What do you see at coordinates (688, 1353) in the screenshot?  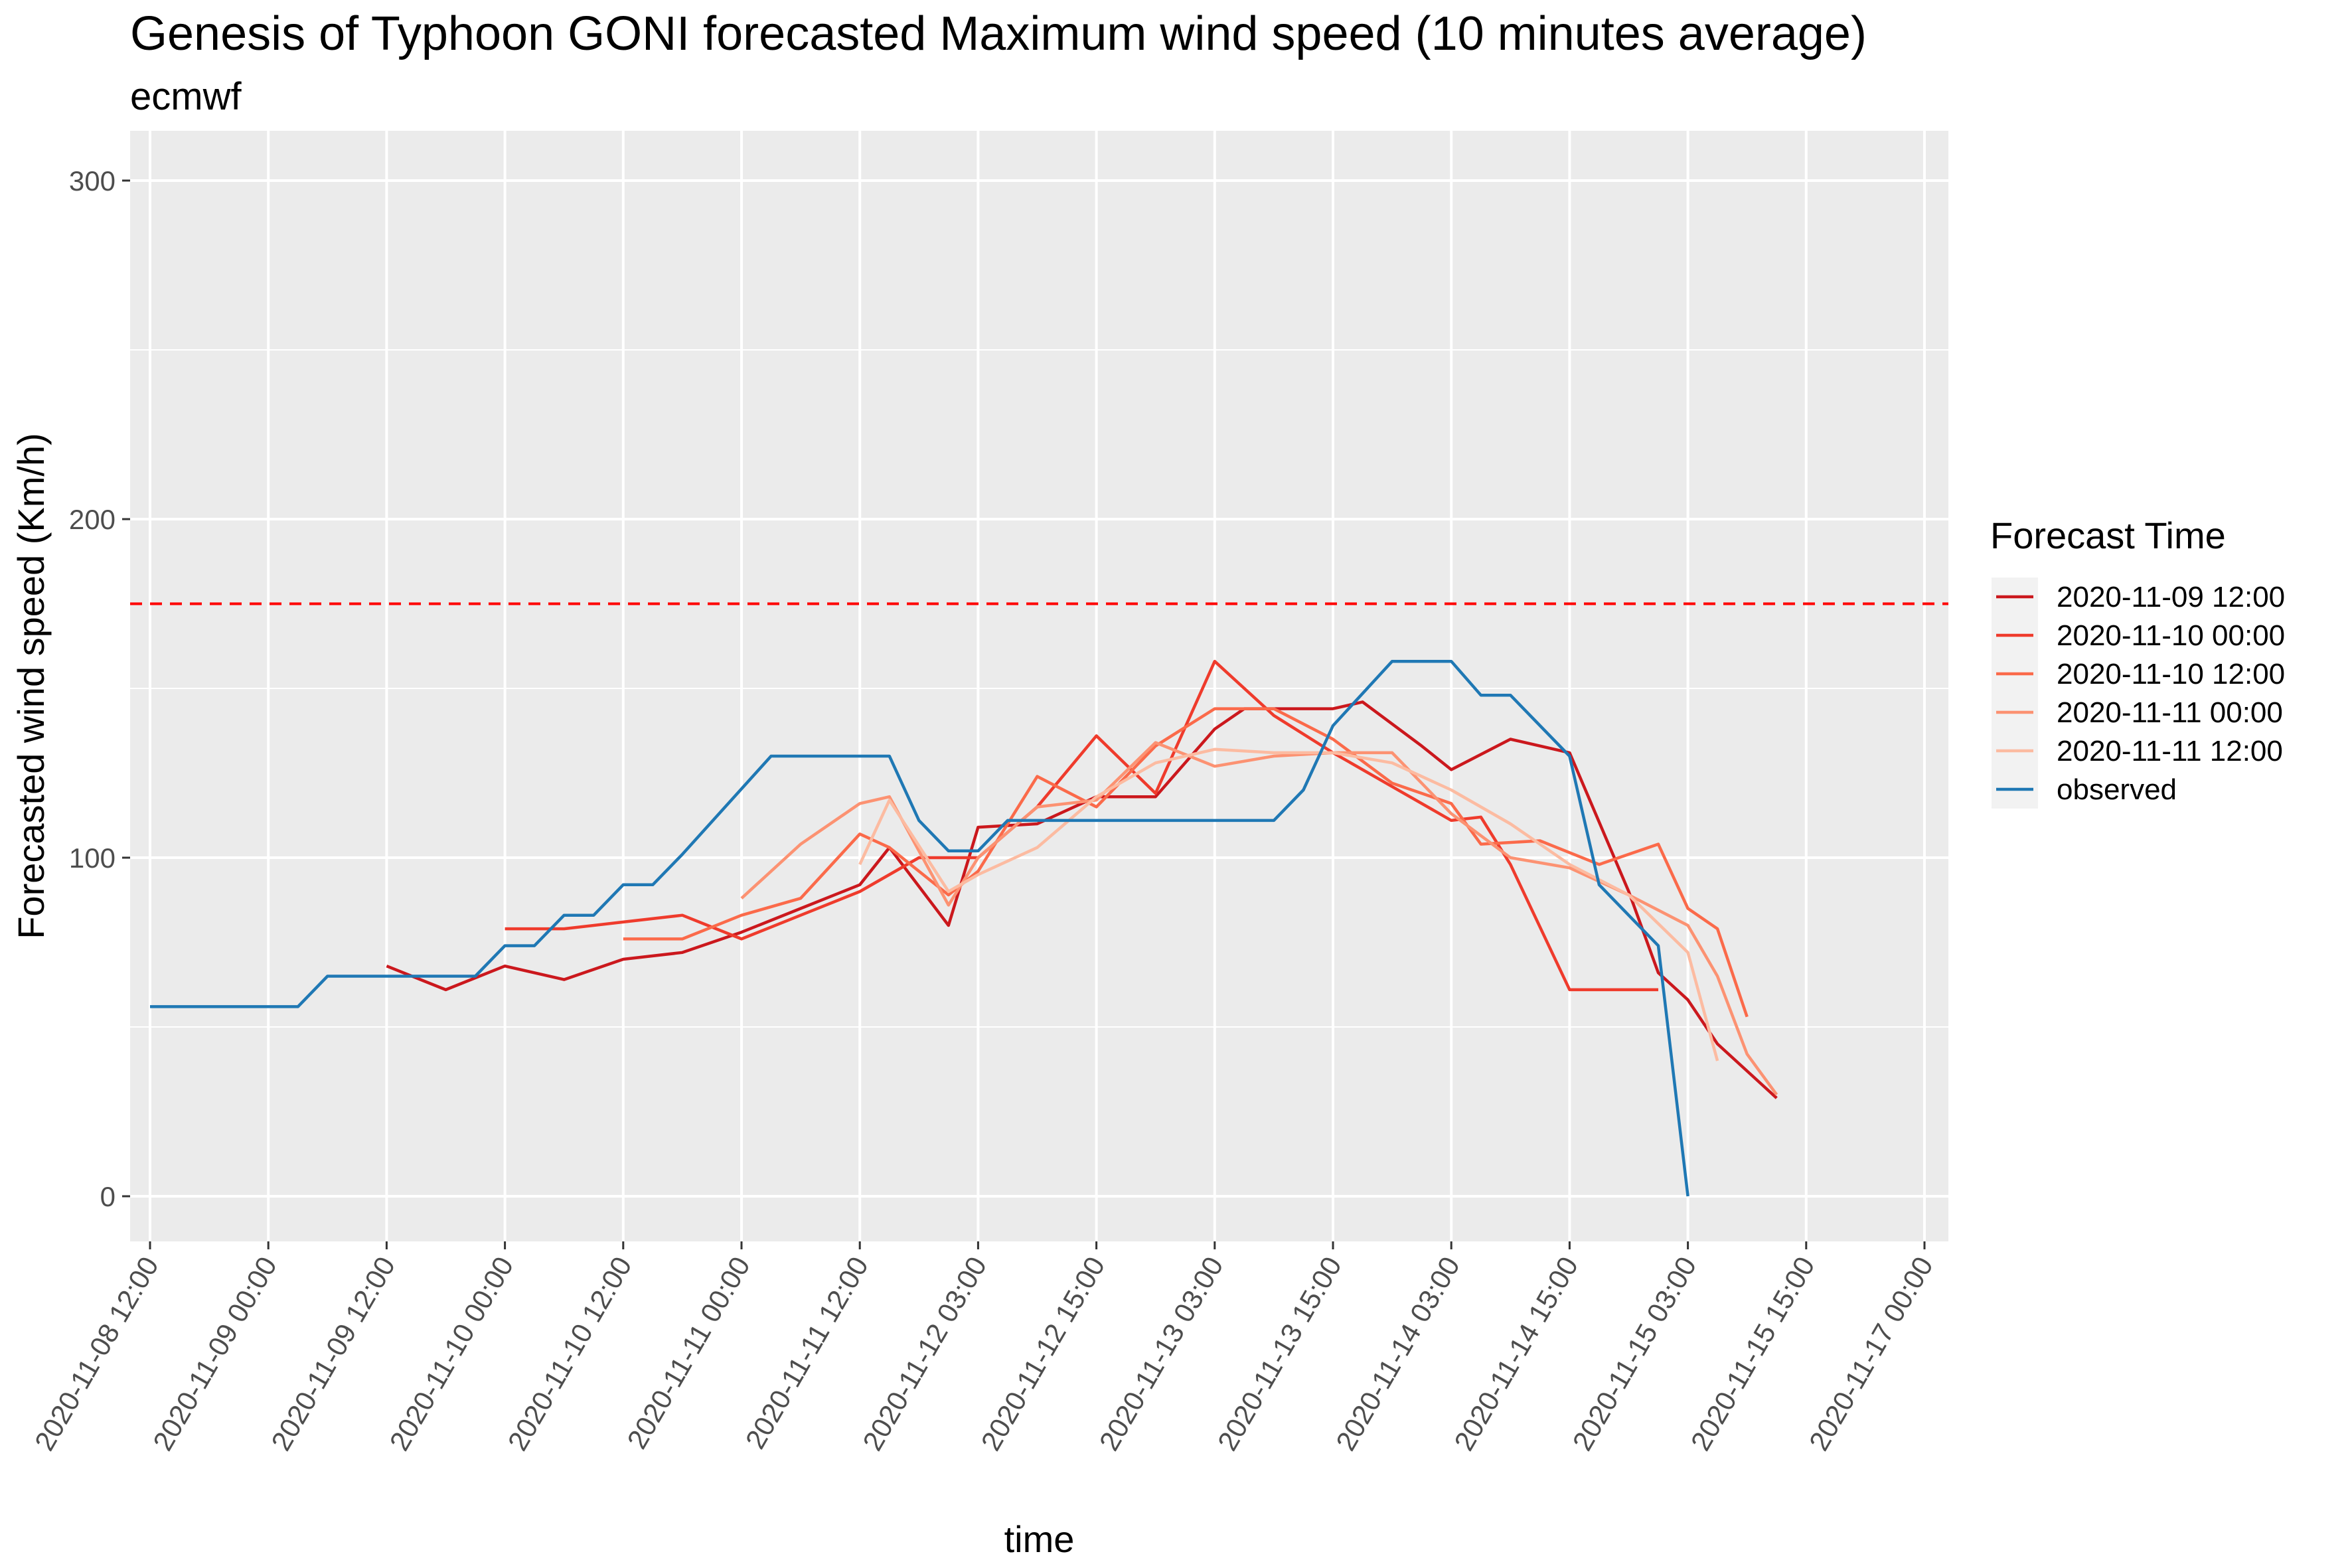 I see `x-tick-label: 2020-11-11 00:00` at bounding box center [688, 1353].